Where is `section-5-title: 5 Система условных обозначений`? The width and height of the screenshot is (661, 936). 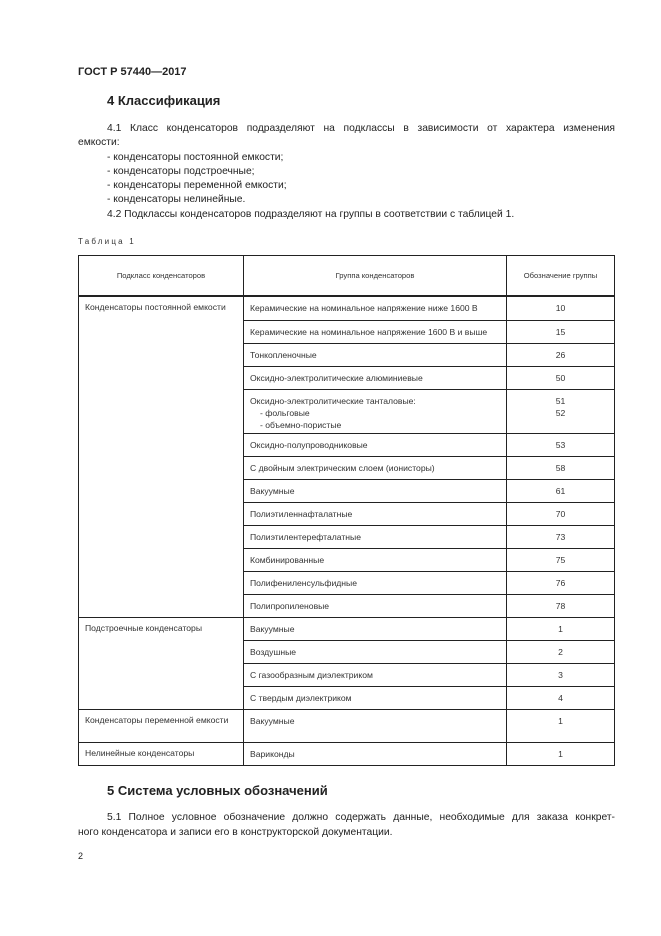
section-5-title: 5 Система условных обозначений is located at coordinates (217, 790).